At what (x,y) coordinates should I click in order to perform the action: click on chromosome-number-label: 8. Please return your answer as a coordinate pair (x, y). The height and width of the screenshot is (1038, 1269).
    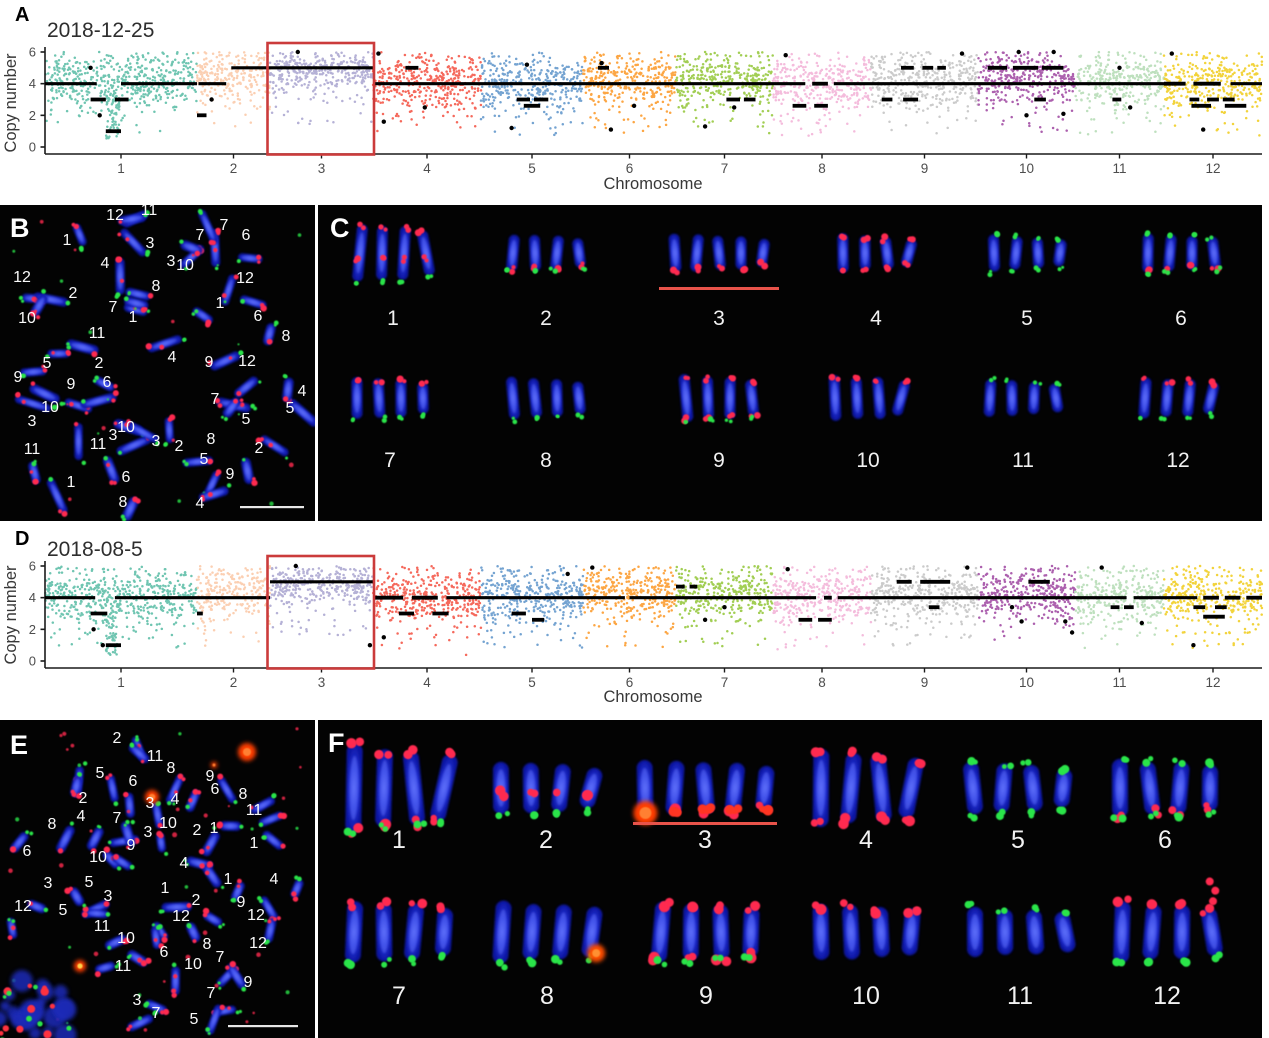
    Looking at the image, I should click on (171, 768).